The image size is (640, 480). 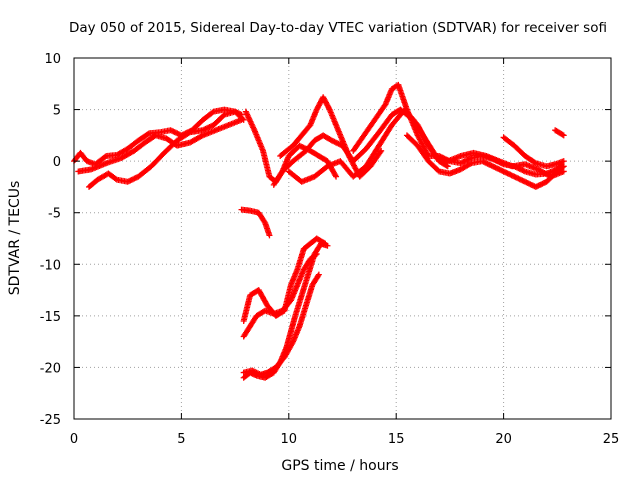 I want to click on x-tick-label: 15, so click(x=396, y=439).